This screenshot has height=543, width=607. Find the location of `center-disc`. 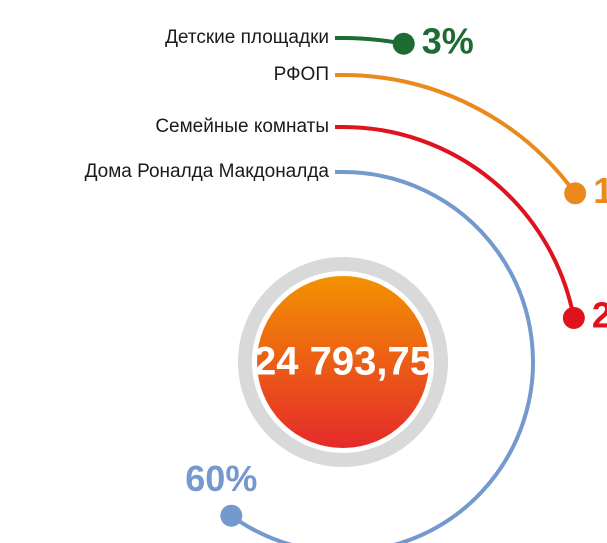

center-disc is located at coordinates (343, 362).